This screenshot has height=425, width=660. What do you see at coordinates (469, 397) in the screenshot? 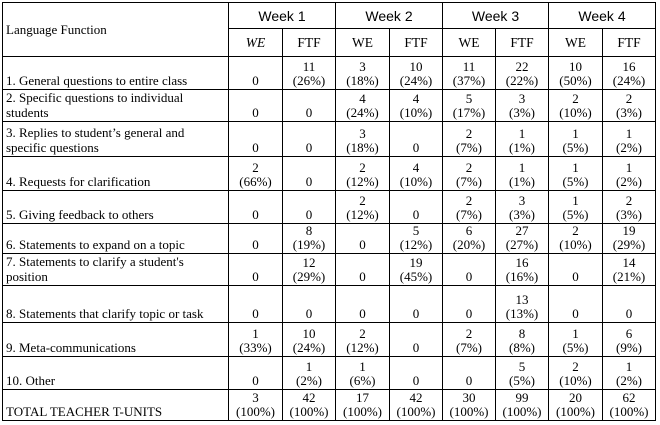
I see `cell-line: 30` at bounding box center [469, 397].